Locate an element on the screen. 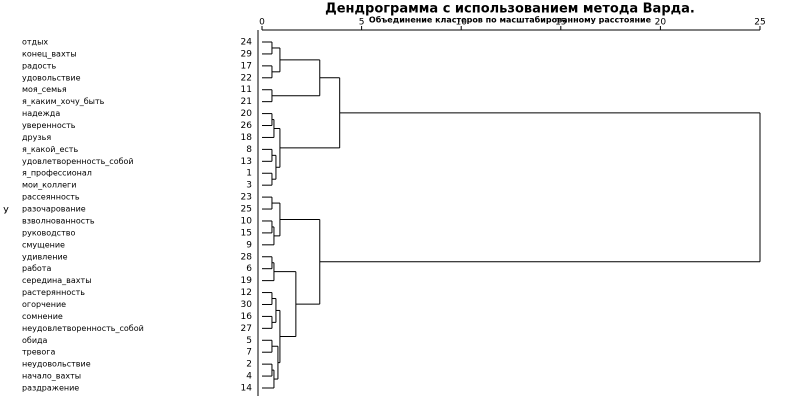 The image size is (796, 400). leaf-case: 27 is located at coordinates (246, 329).